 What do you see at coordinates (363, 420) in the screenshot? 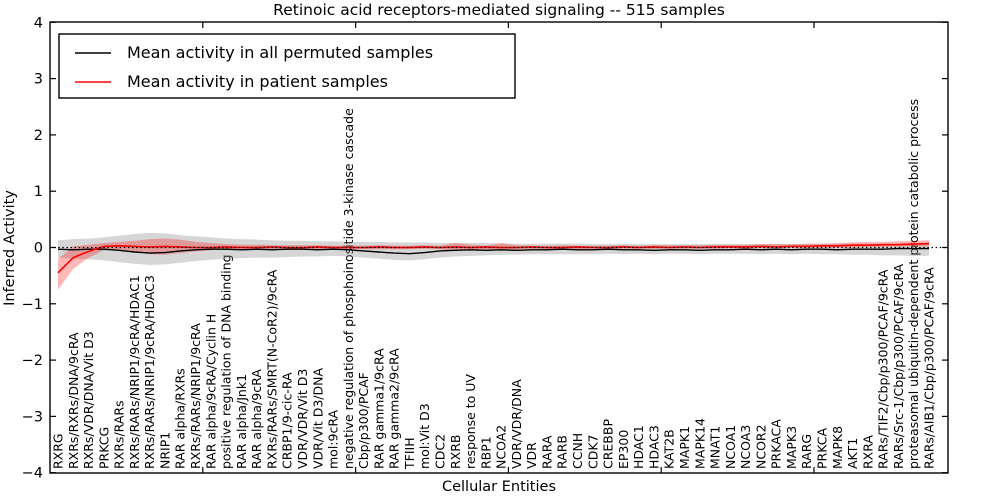
I see `x-tick-label: Cbp/p300/PCAF` at bounding box center [363, 420].